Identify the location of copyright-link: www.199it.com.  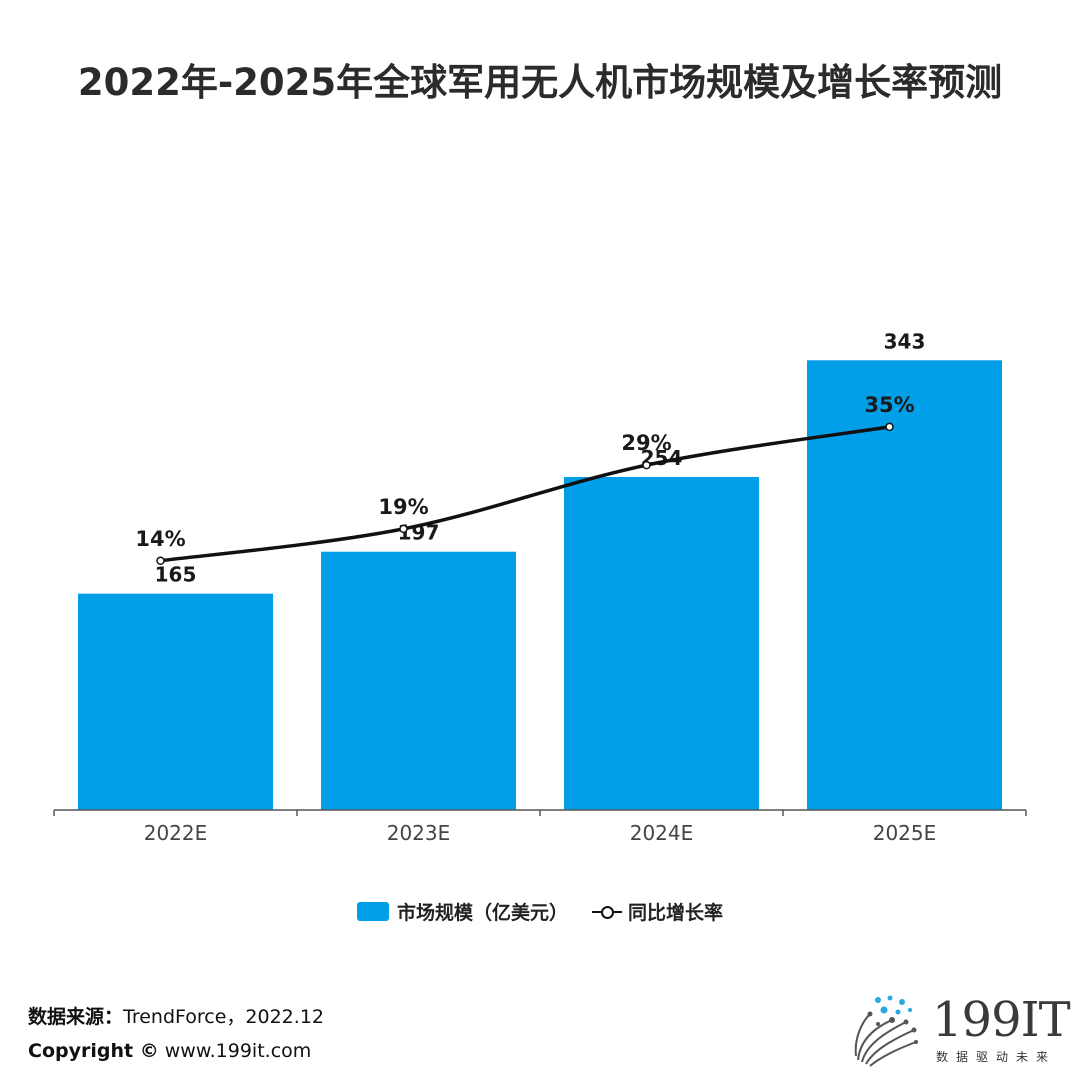
(238, 1051).